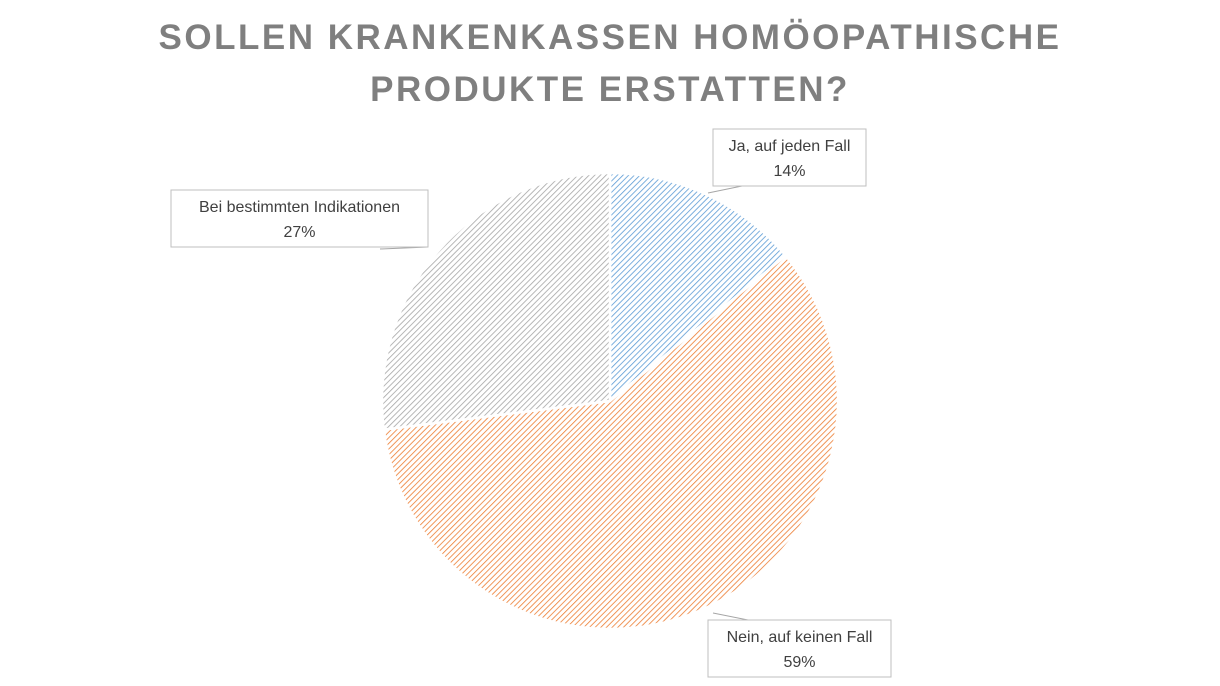 This screenshot has height=686, width=1220. What do you see at coordinates (789, 171) in the screenshot?
I see `slice-value-label-1: 14%` at bounding box center [789, 171].